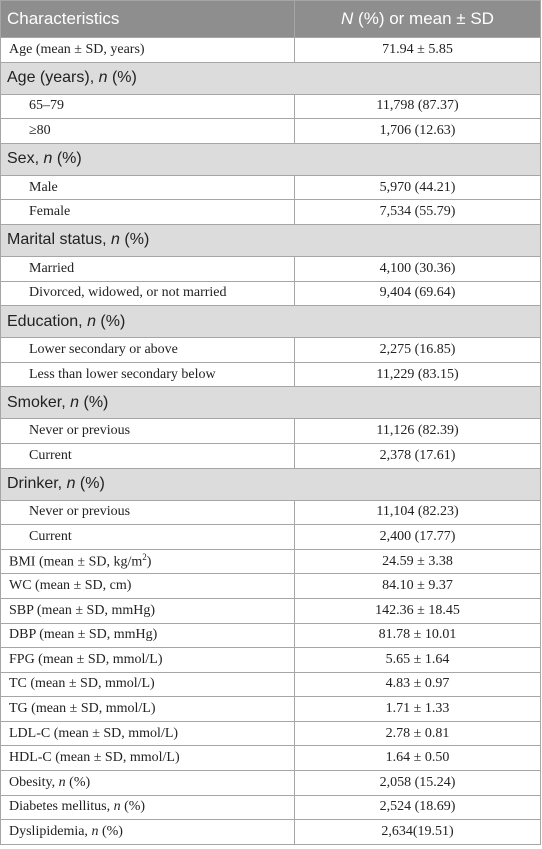 The image size is (542, 849). What do you see at coordinates (417, 512) in the screenshot?
I see `row-value: 11,104 (82.23)` at bounding box center [417, 512].